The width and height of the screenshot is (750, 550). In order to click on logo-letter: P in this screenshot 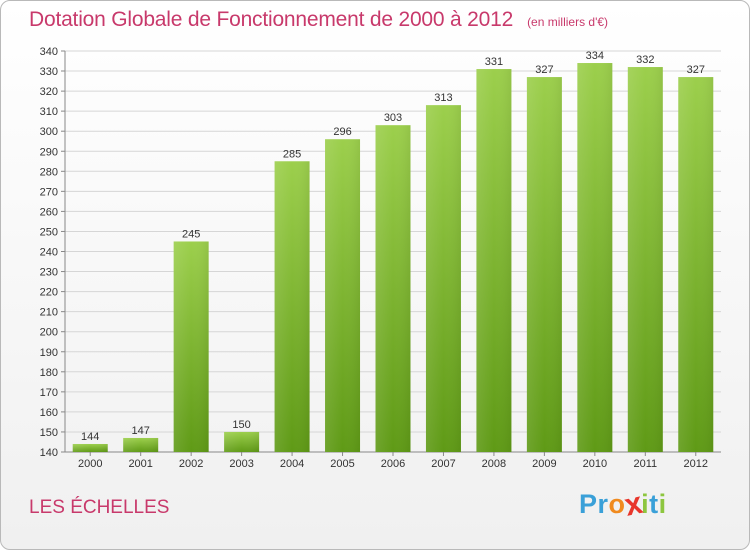, I will do `click(588, 504)`.